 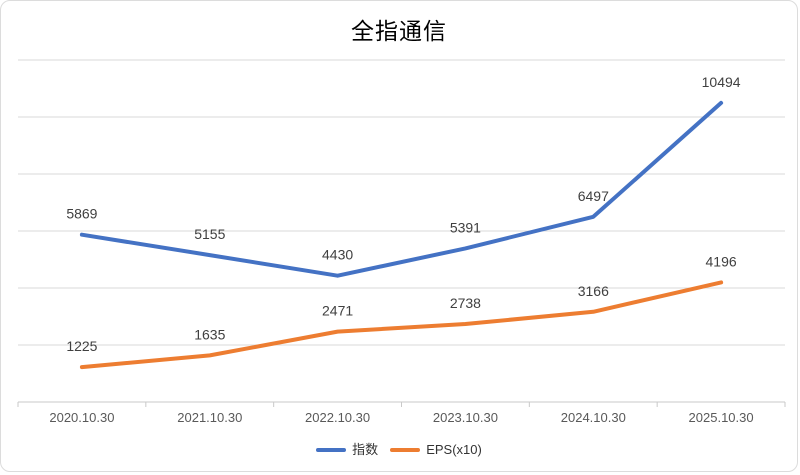 What do you see at coordinates (337, 311) in the screenshot?
I see `data-label: 2471` at bounding box center [337, 311].